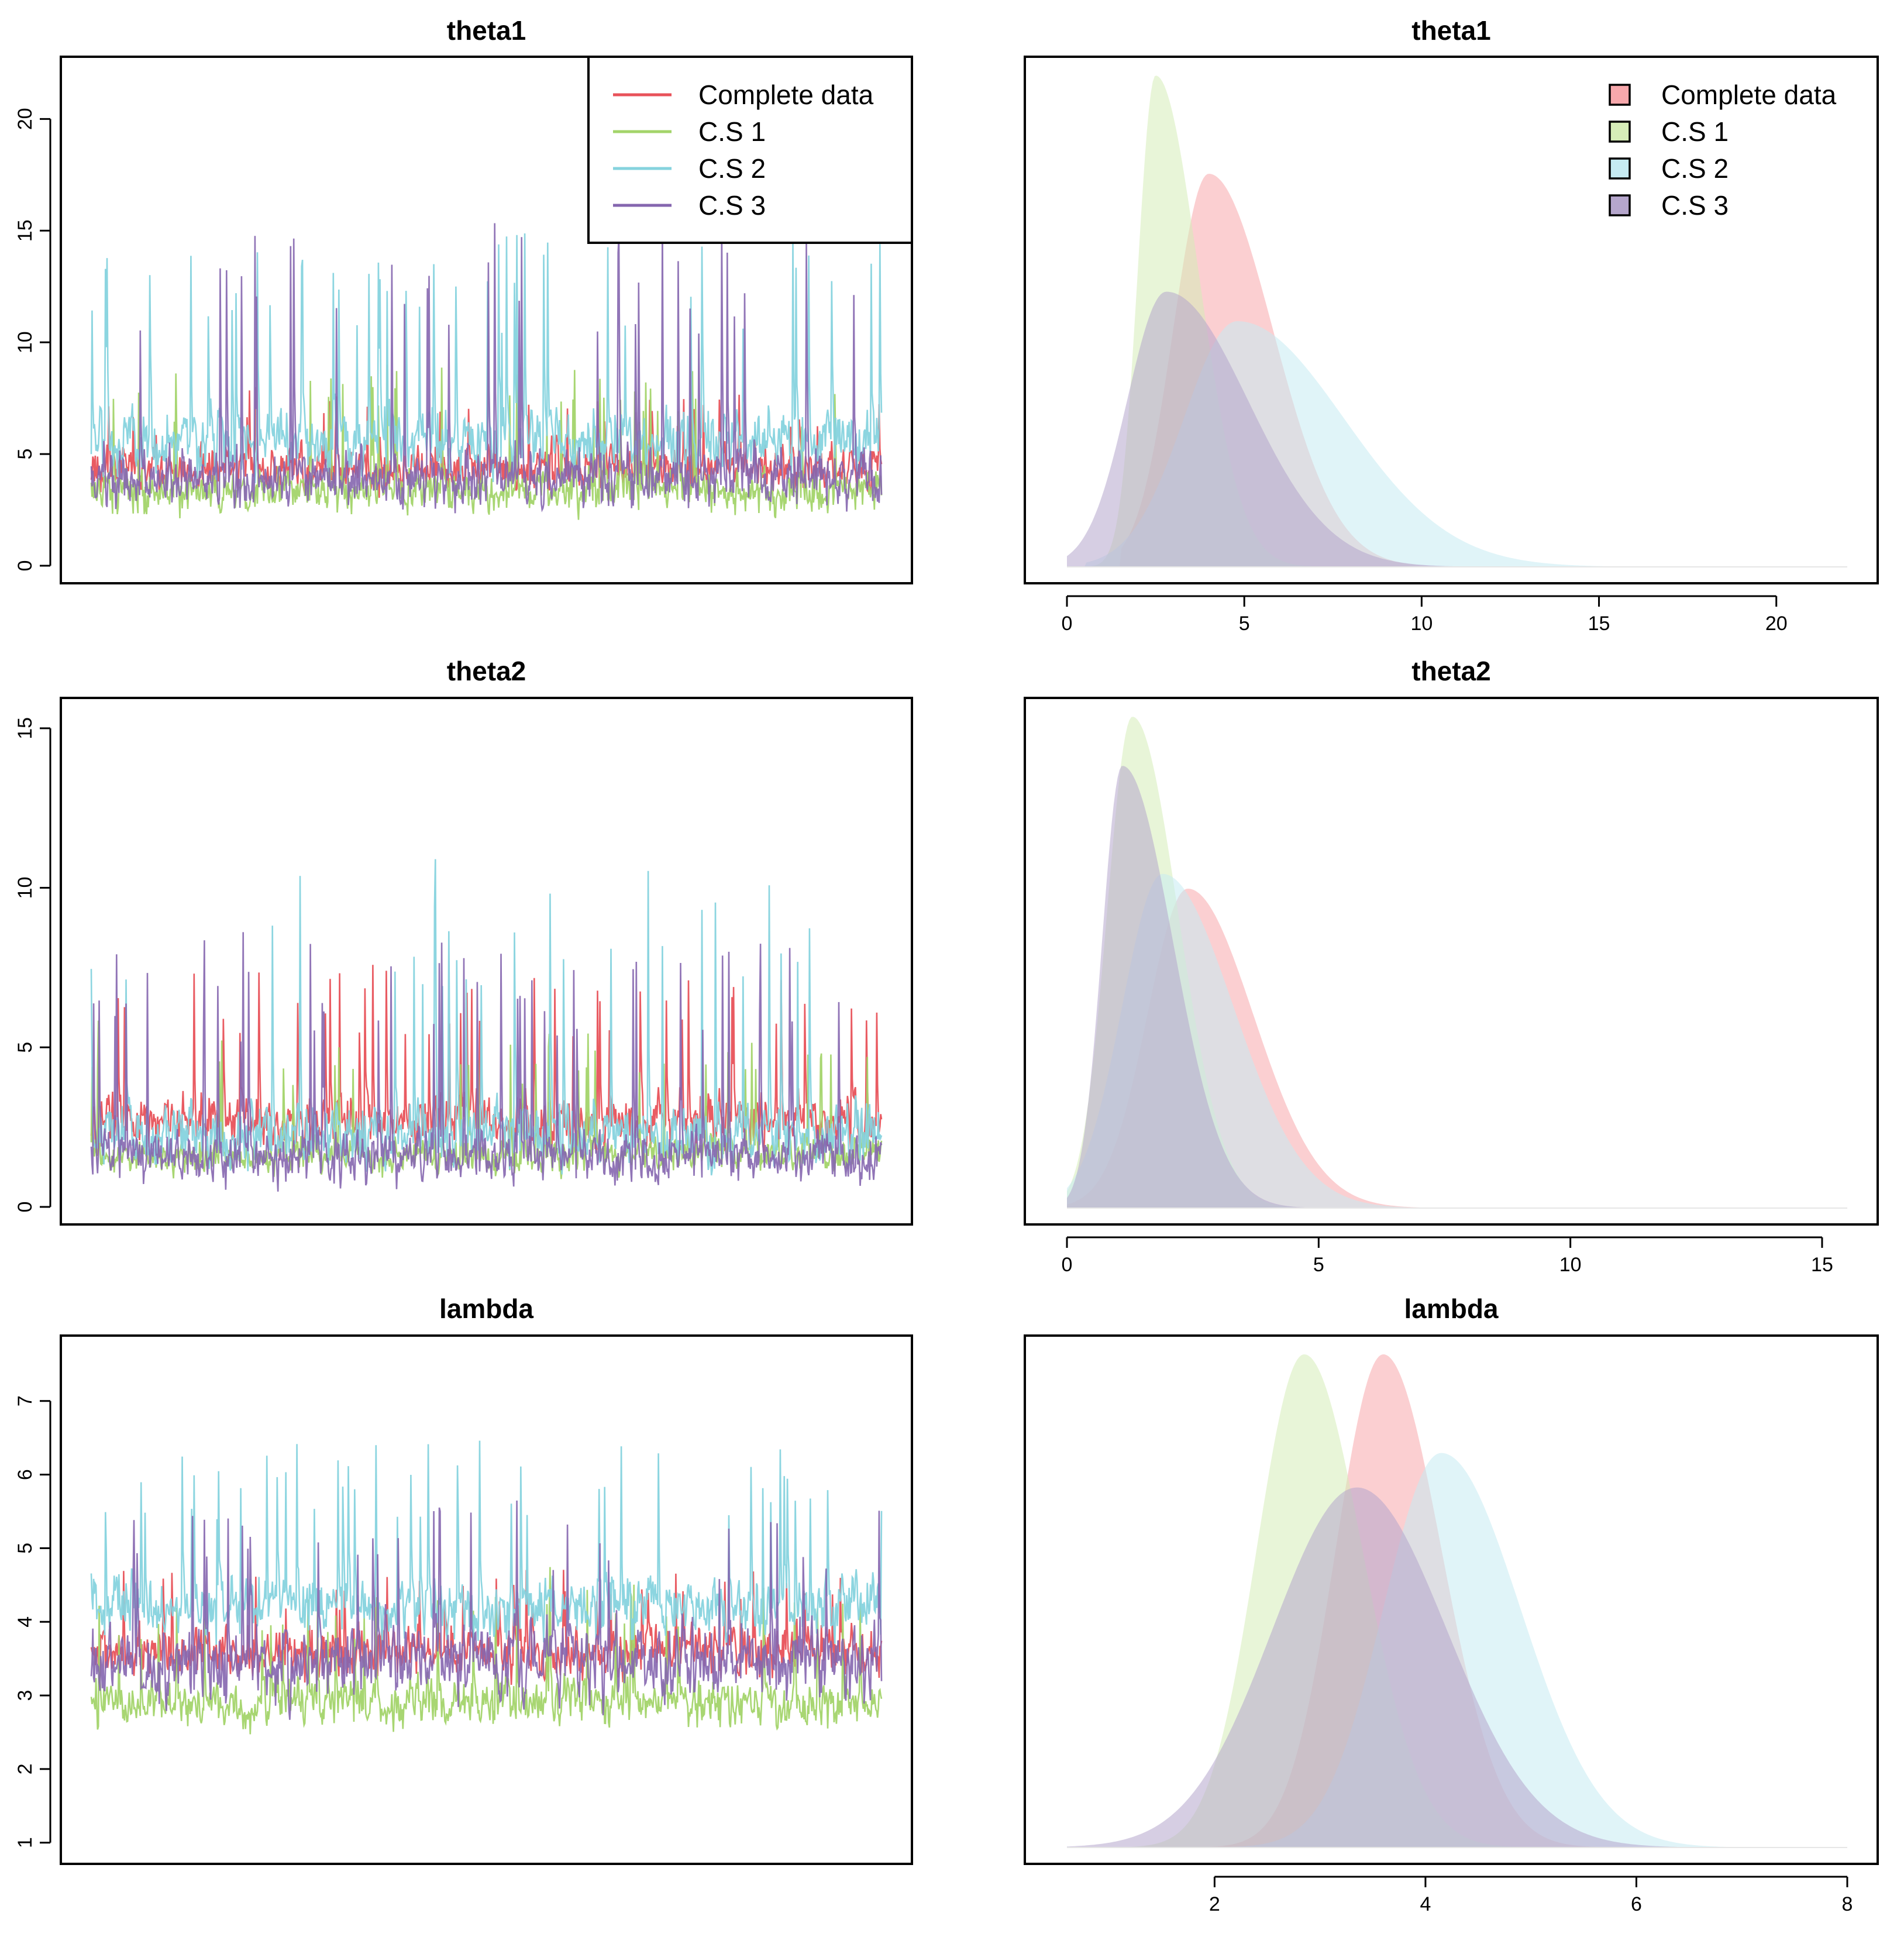 This screenshot has height=1937, width=1904. Describe the element at coordinates (750, 150) in the screenshot. I see `legend-box` at that location.